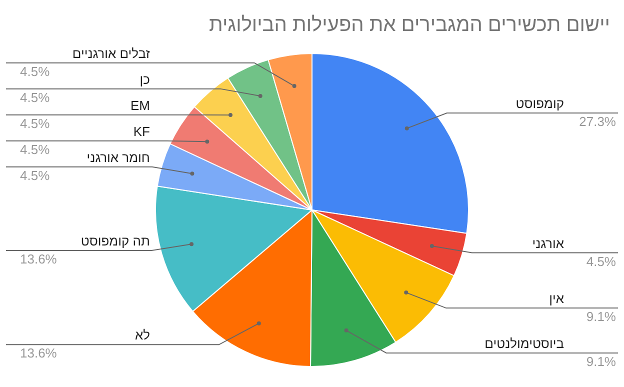 The width and height of the screenshot is (624, 387). What do you see at coordinates (142, 335) in the screenshot?
I see `slice-label: לא` at bounding box center [142, 335].